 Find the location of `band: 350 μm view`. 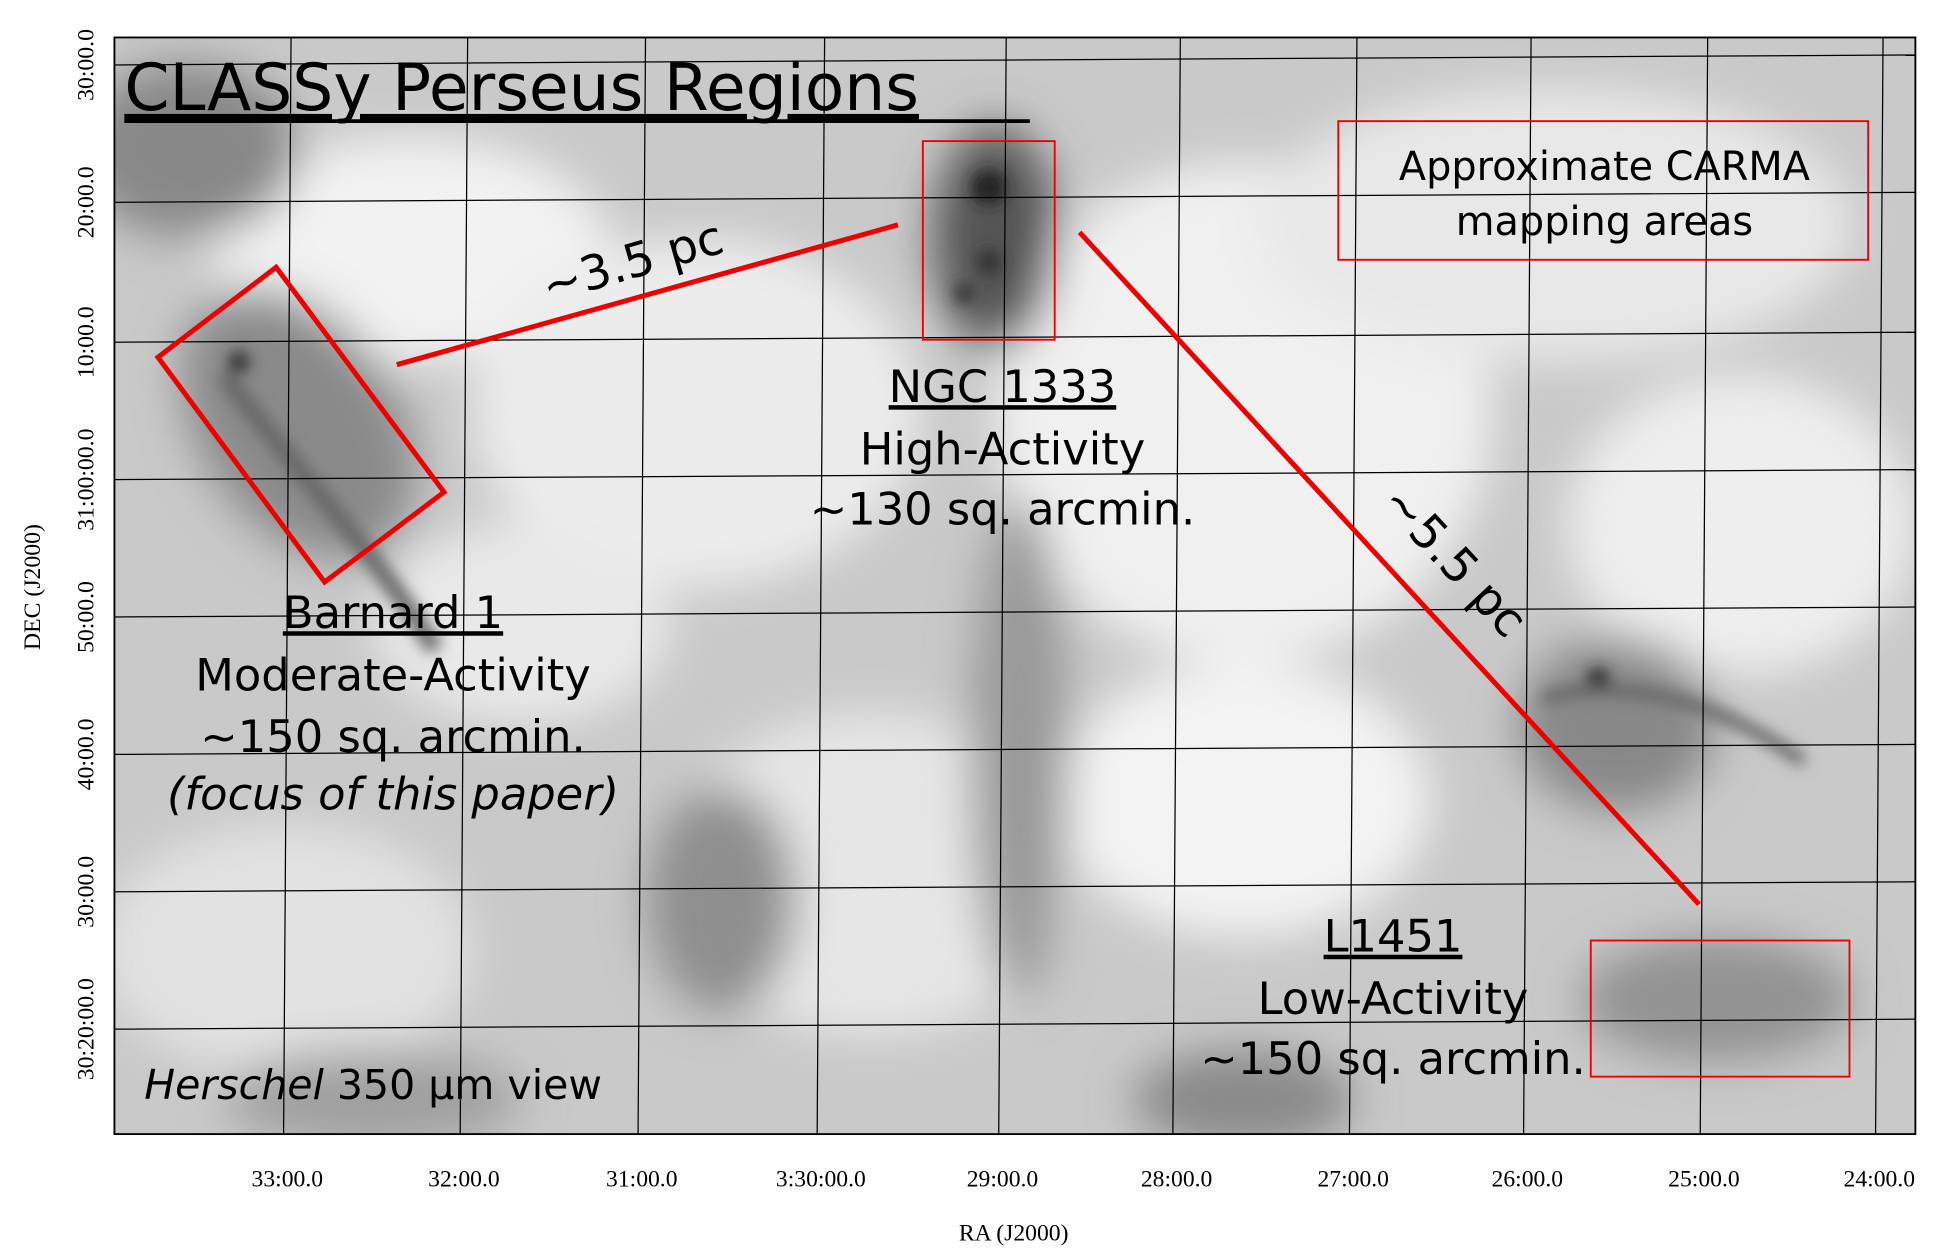

band: 350 μm view is located at coordinates (463, 1085).